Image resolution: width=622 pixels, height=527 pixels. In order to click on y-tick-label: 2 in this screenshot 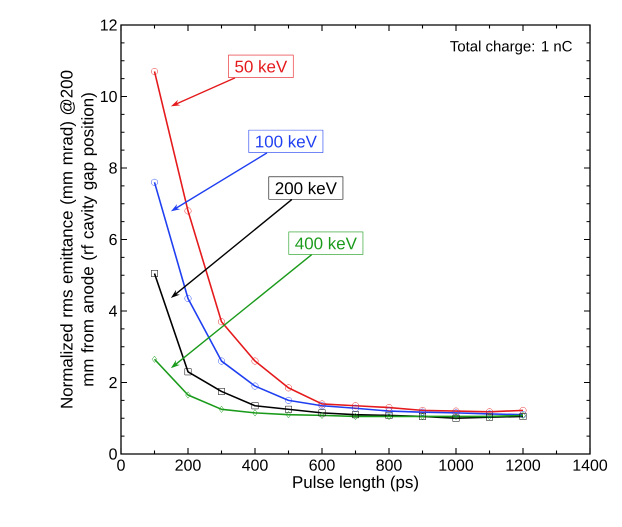, I will do `click(113, 382)`.